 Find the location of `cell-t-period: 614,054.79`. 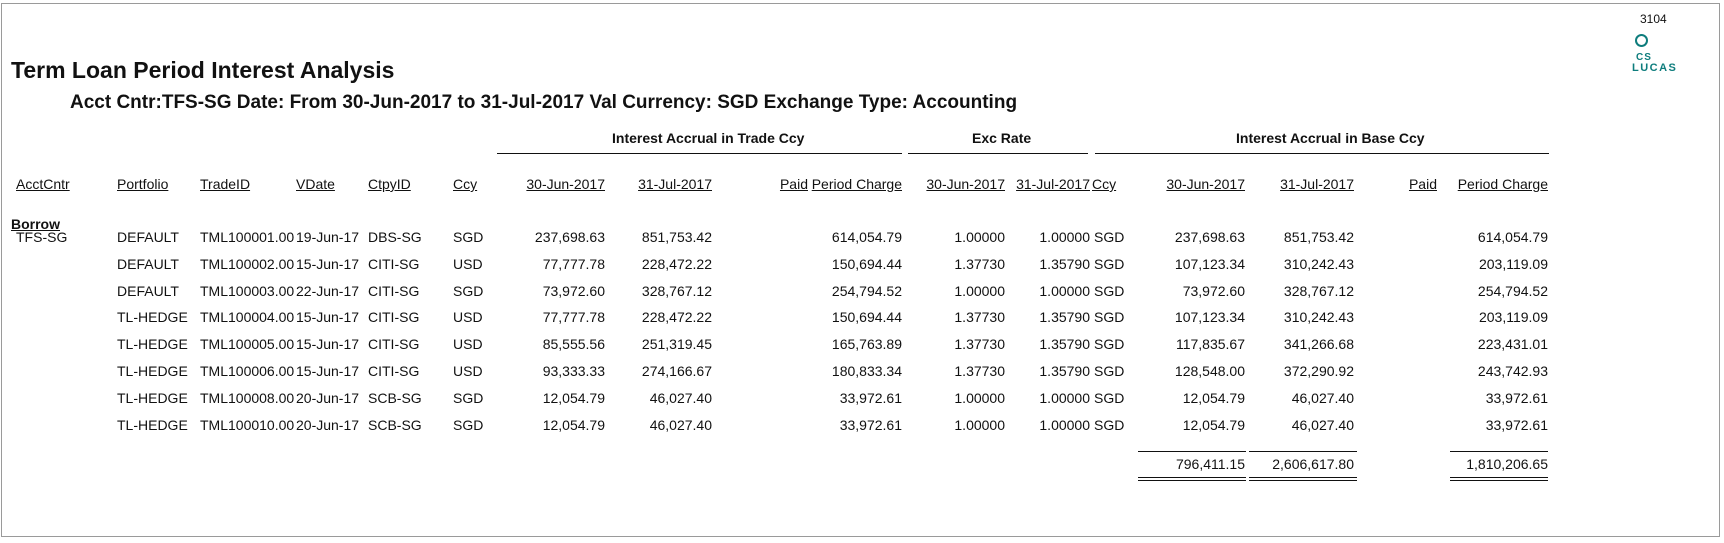

cell-t-period: 614,054.79 is located at coordinates (866, 237).